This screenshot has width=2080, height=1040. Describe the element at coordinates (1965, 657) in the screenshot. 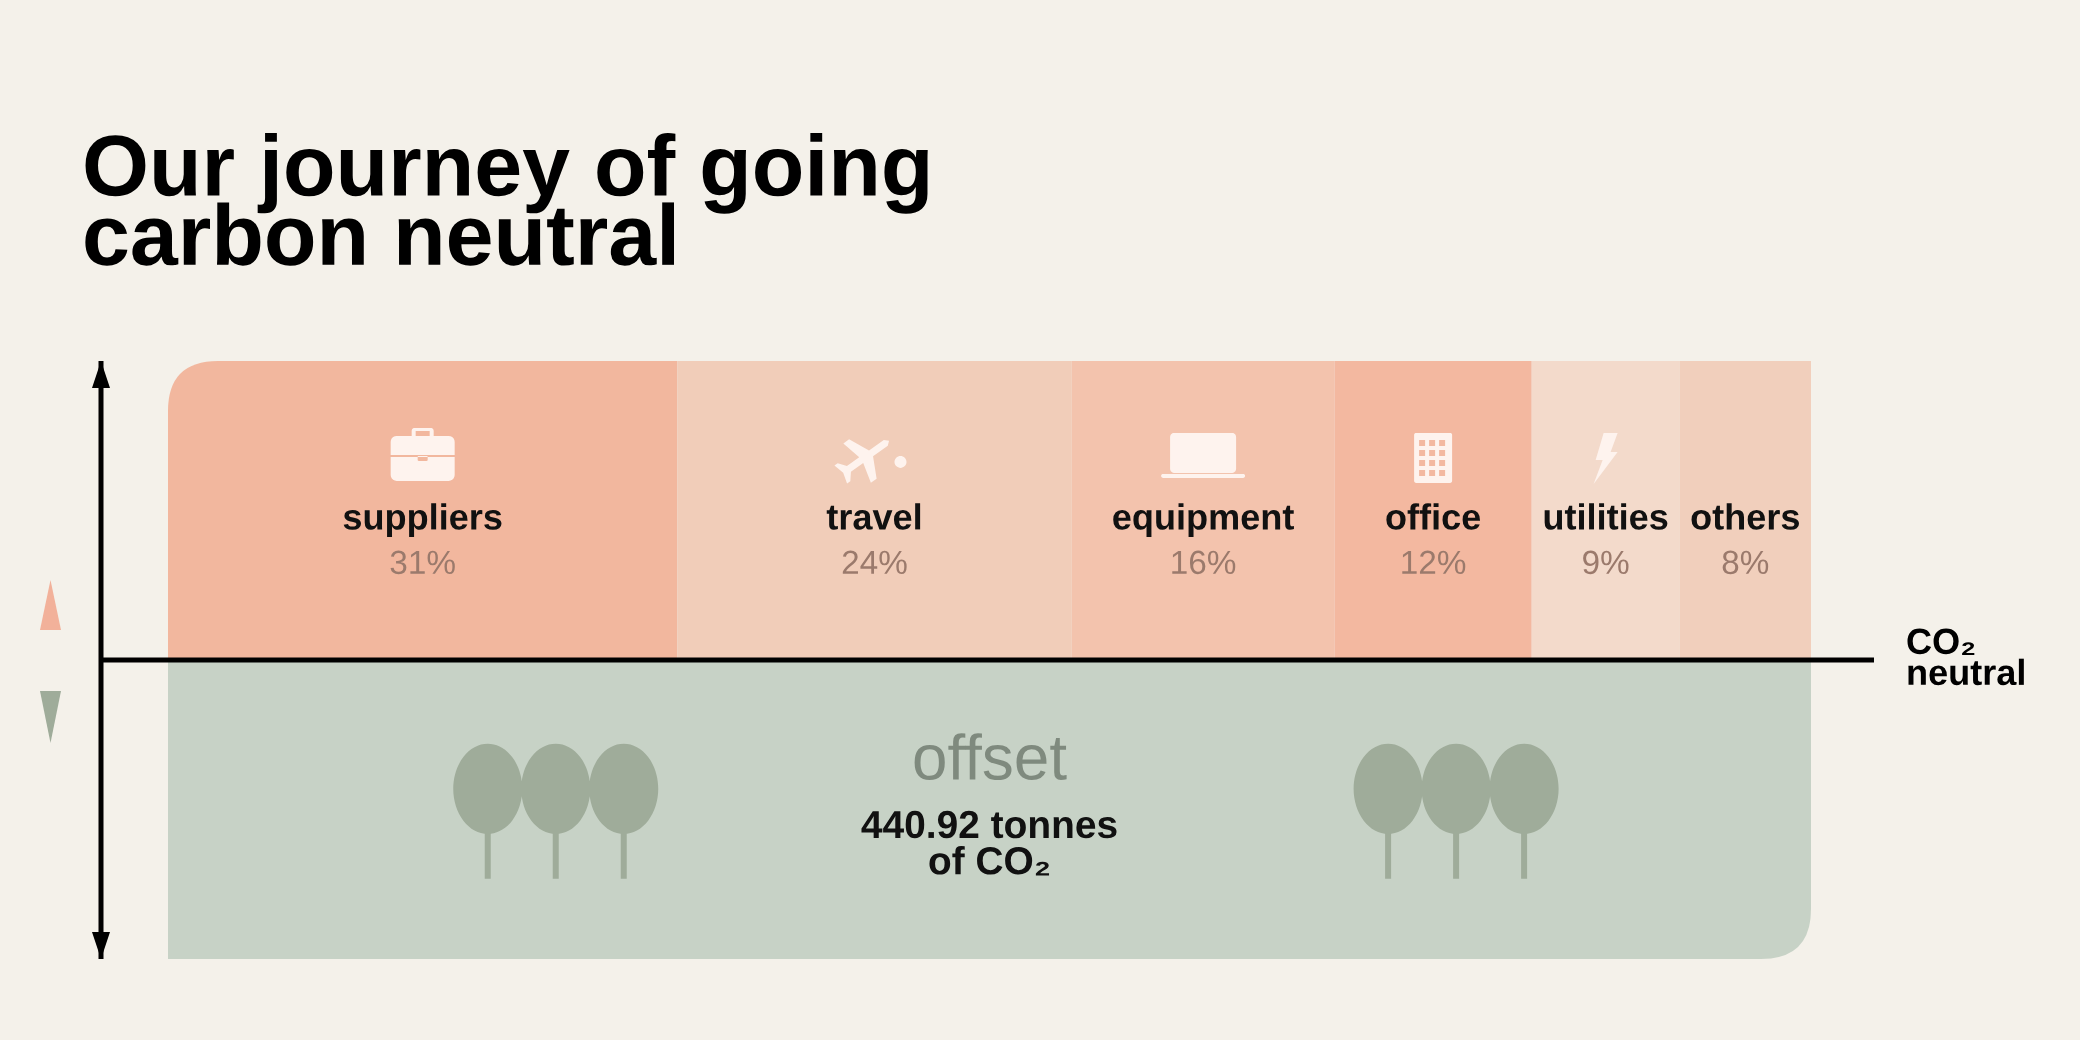

I see `text: CO₂ neutral` at that location.